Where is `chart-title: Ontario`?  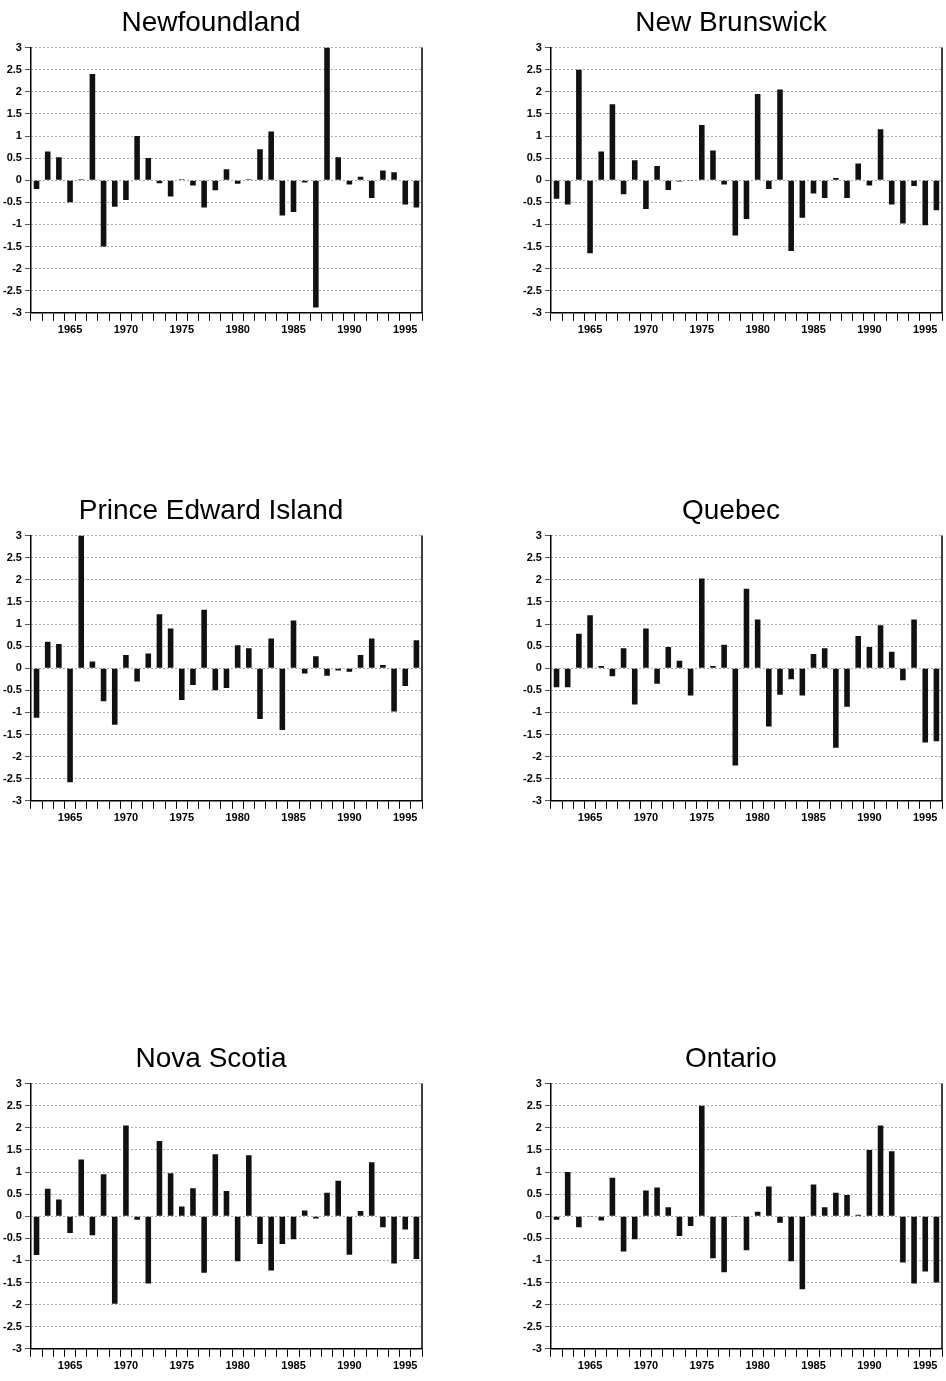 chart-title: Ontario is located at coordinates (731, 1057).